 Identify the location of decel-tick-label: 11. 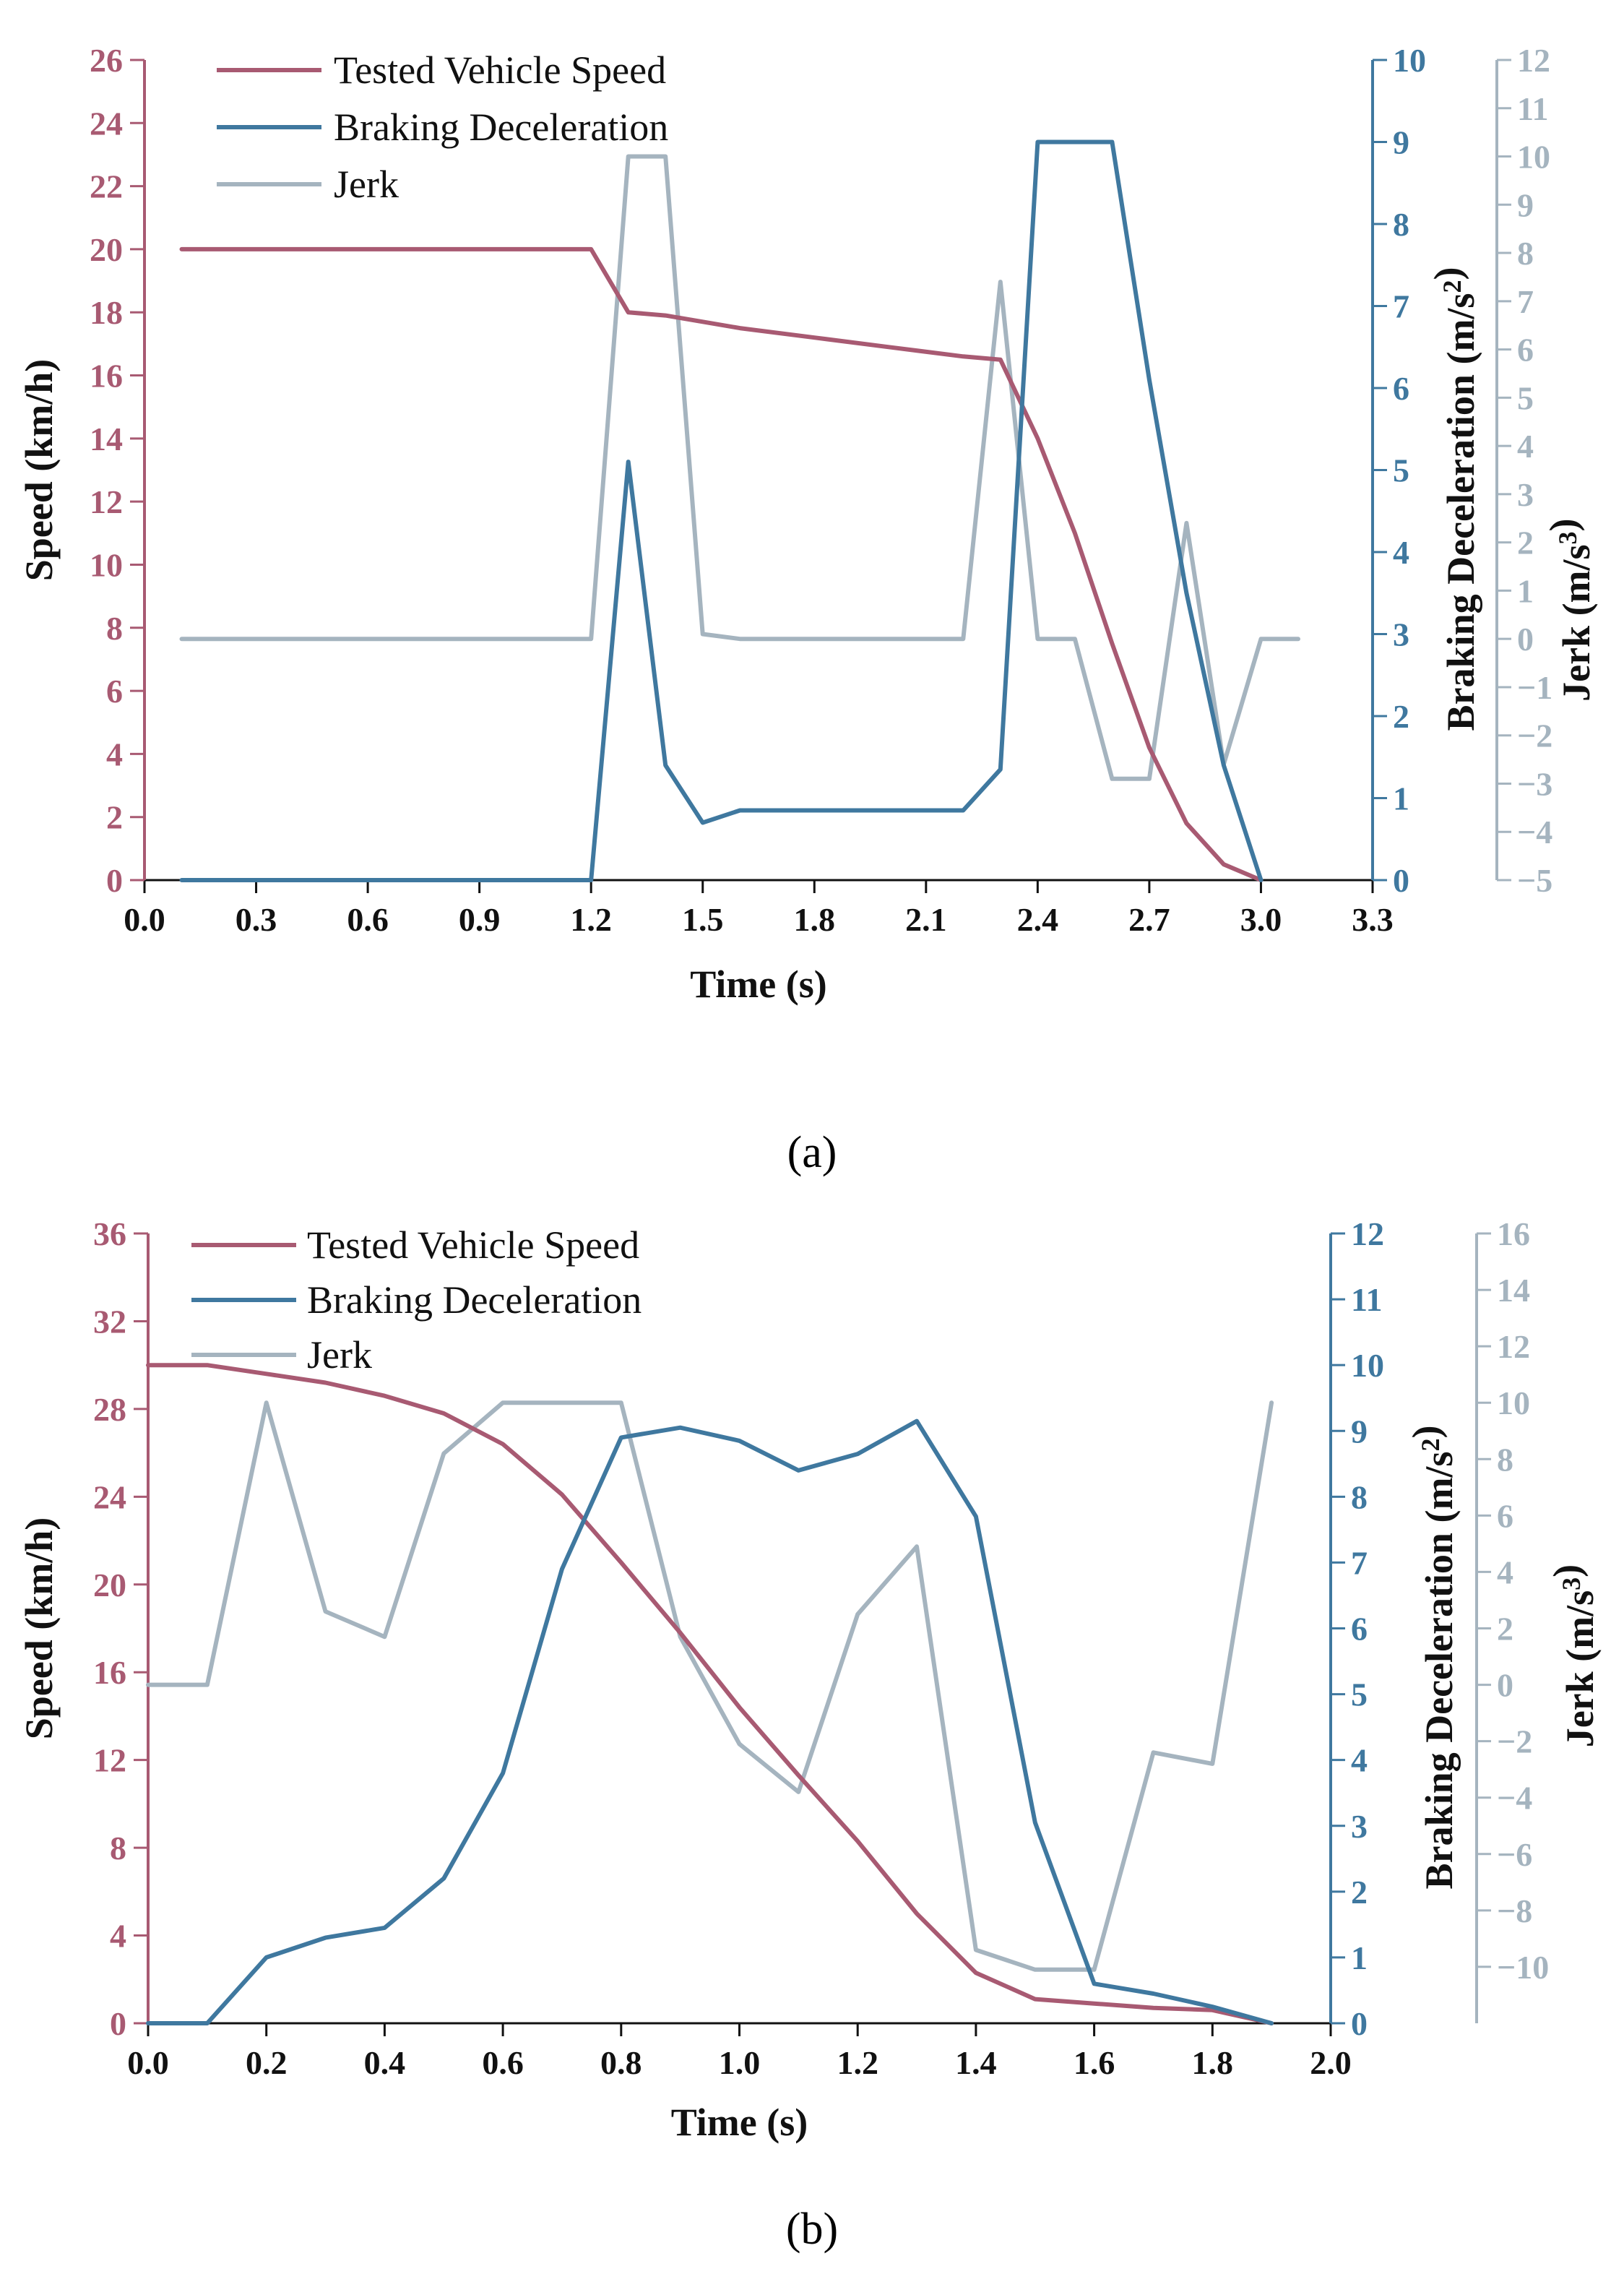
(1366, 1299).